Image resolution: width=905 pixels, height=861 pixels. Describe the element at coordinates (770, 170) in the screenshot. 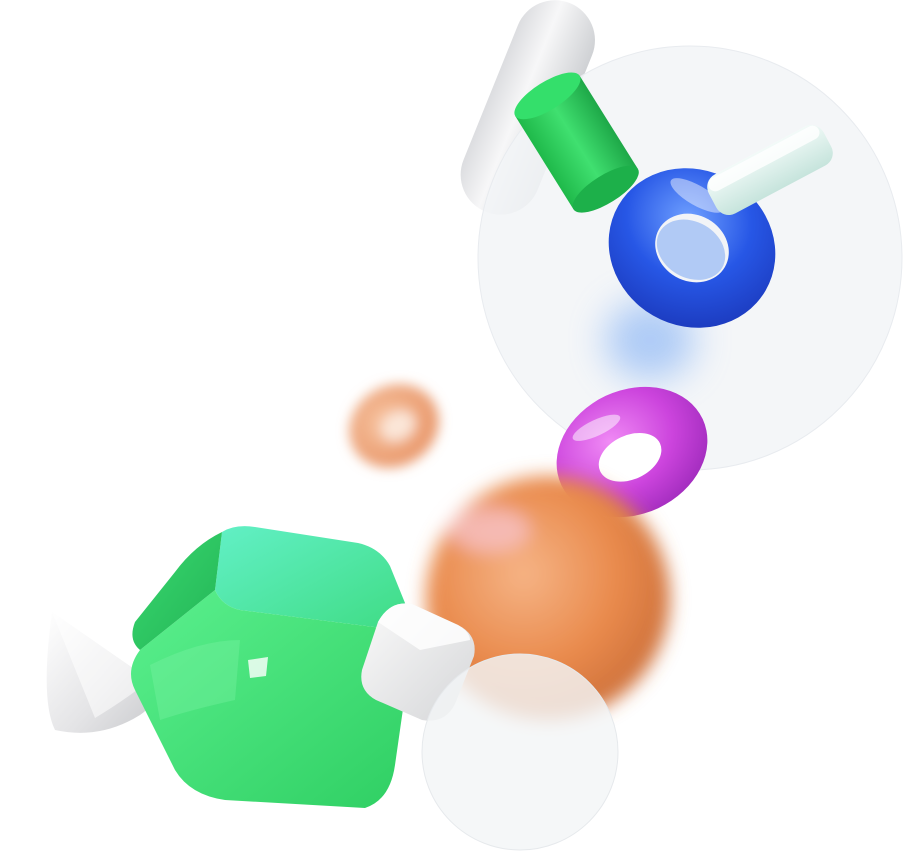

I see `mint-bar` at that location.